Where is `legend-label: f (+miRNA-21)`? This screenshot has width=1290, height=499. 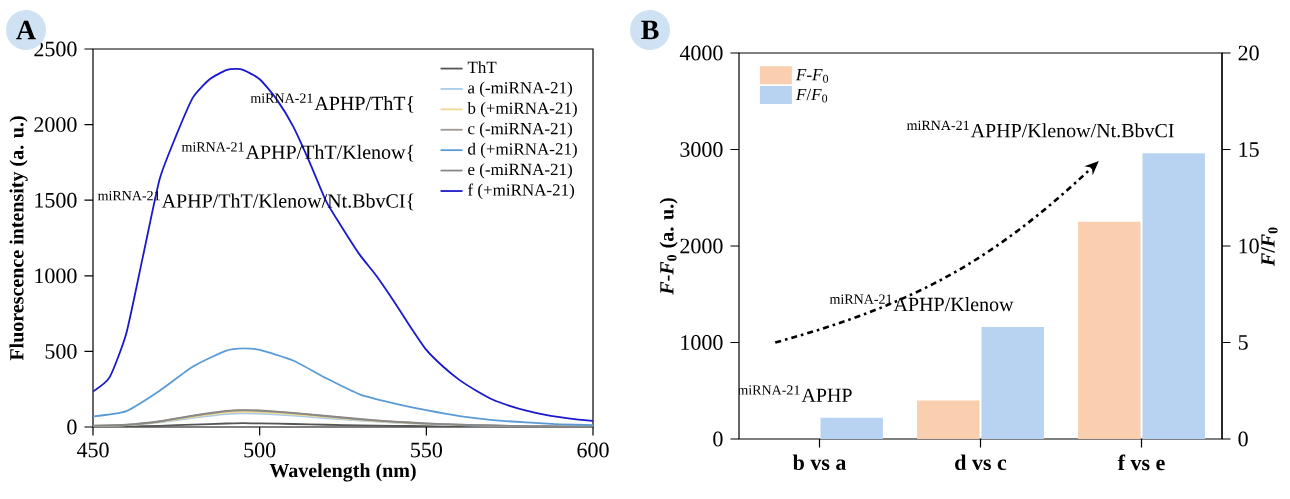
legend-label: f (+miRNA-21) is located at coordinates (521, 191).